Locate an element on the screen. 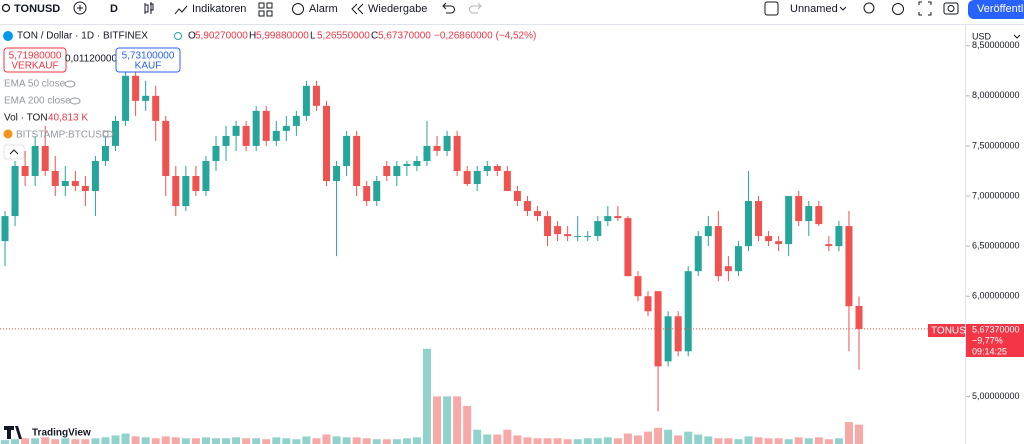 This screenshot has width=1024, height=444. buy-label: KAUF is located at coordinates (148, 66).